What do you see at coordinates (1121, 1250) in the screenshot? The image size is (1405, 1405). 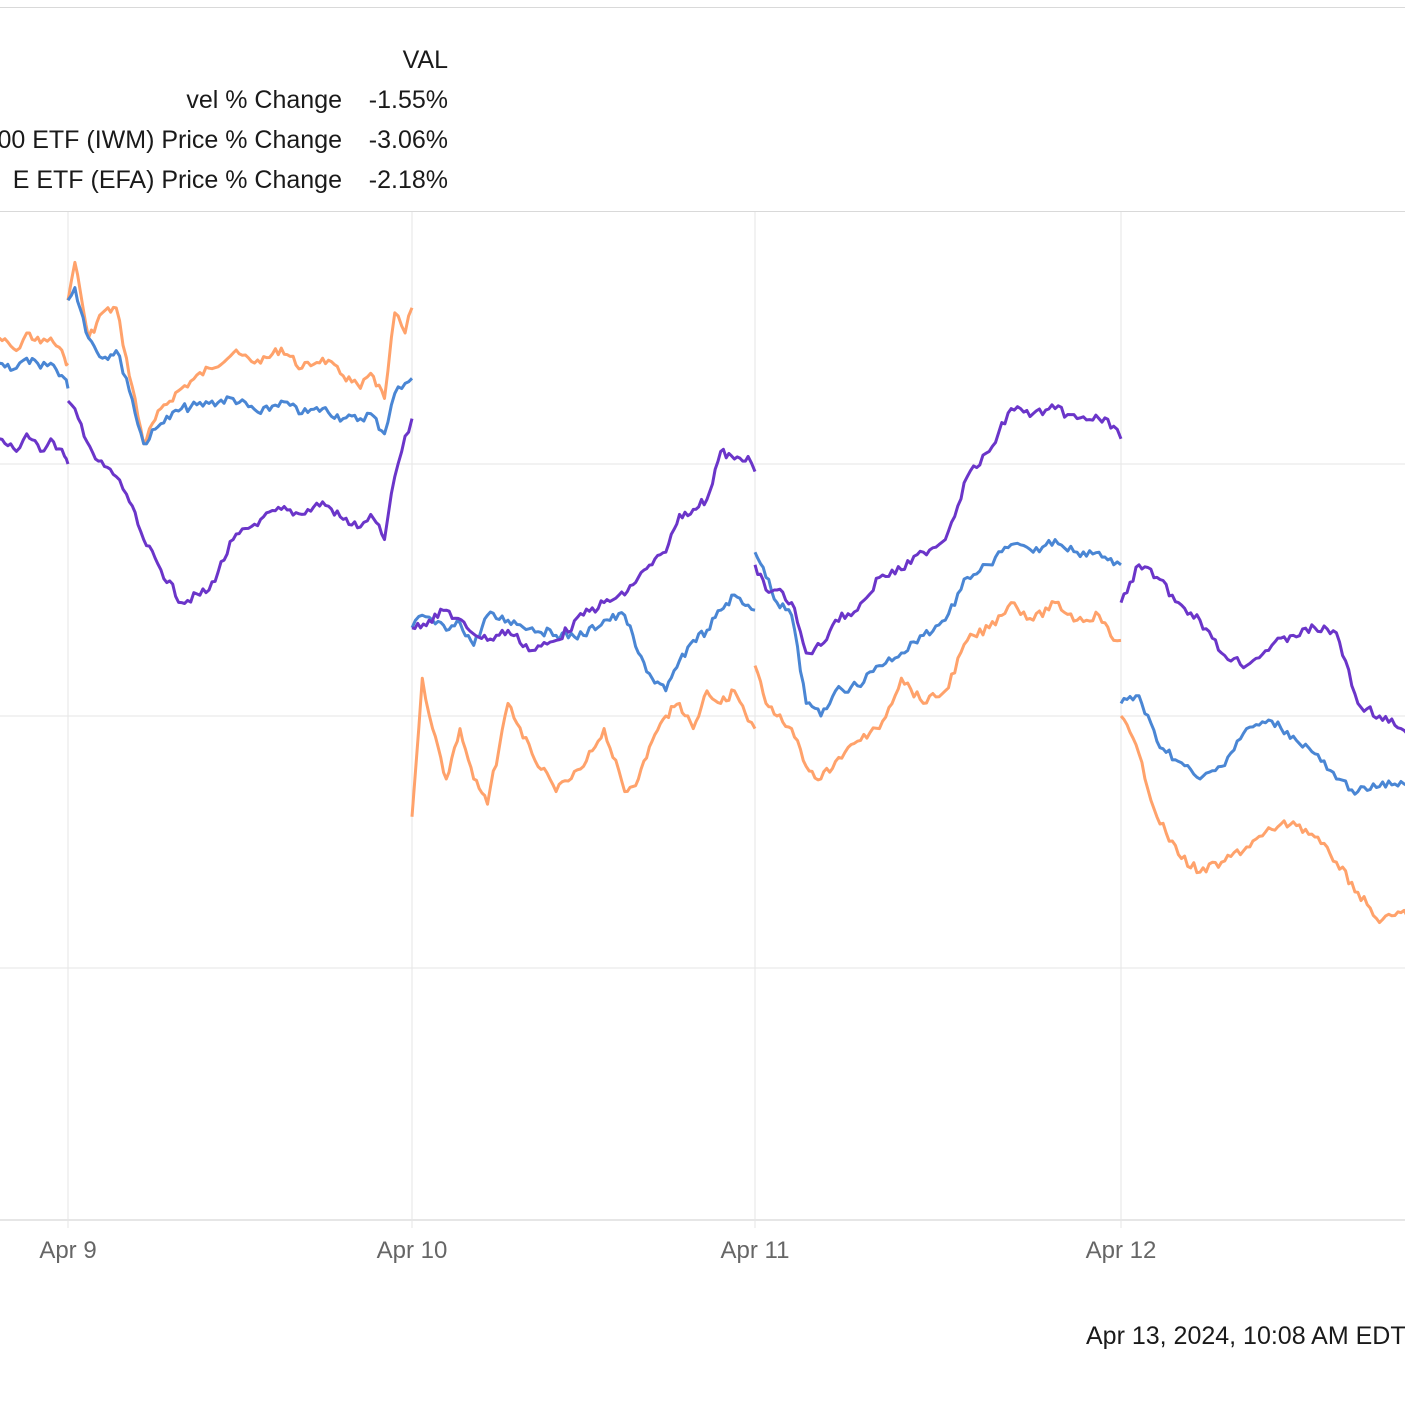 I see `x-tick-label: Apr 12` at bounding box center [1121, 1250].